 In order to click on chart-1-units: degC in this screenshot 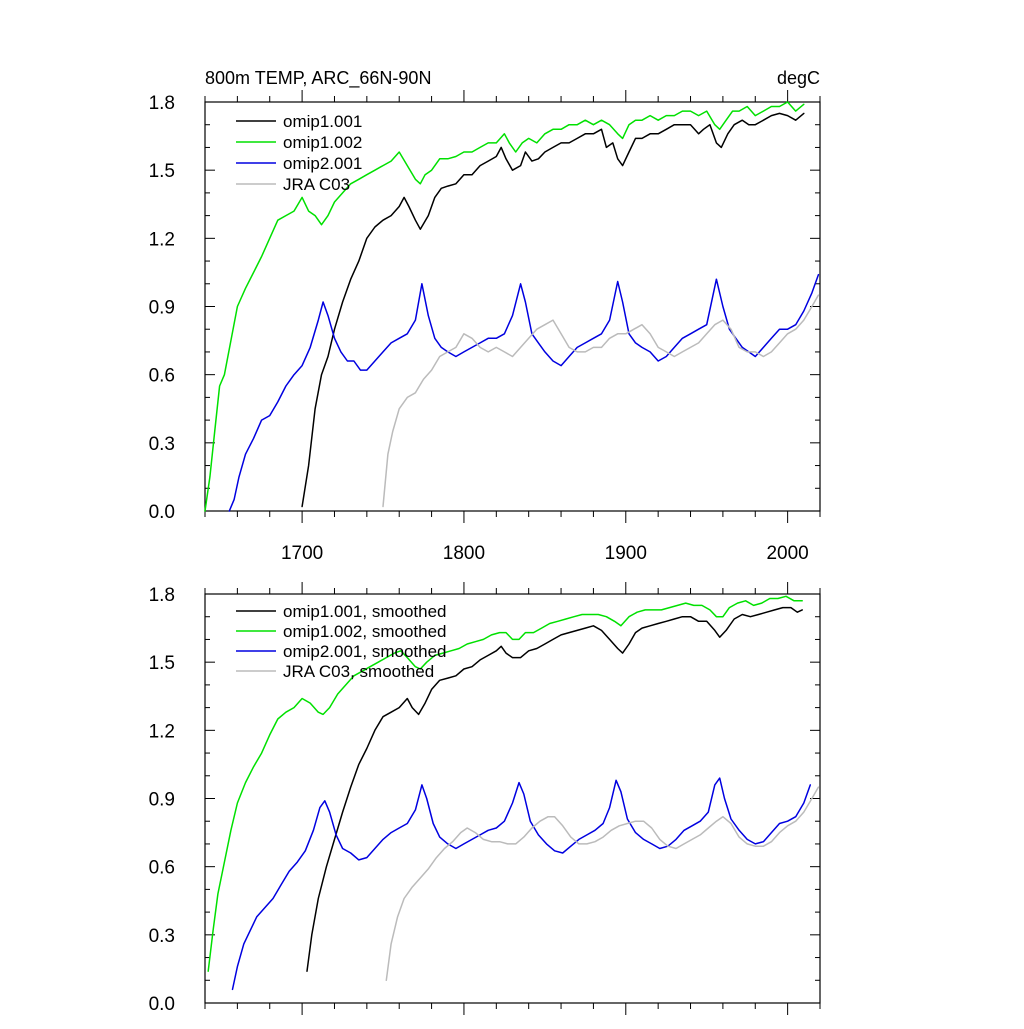, I will do `click(798, 78)`.